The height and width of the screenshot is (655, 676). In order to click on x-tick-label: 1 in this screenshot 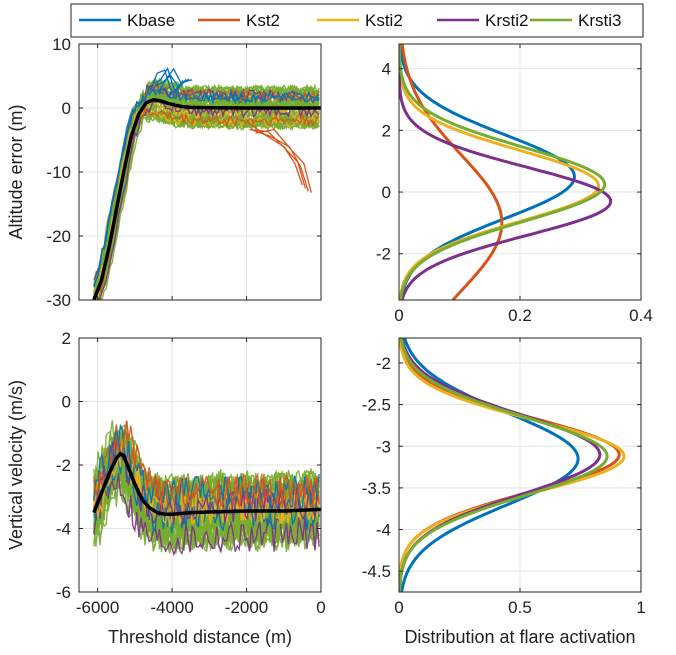, I will do `click(640, 607)`.